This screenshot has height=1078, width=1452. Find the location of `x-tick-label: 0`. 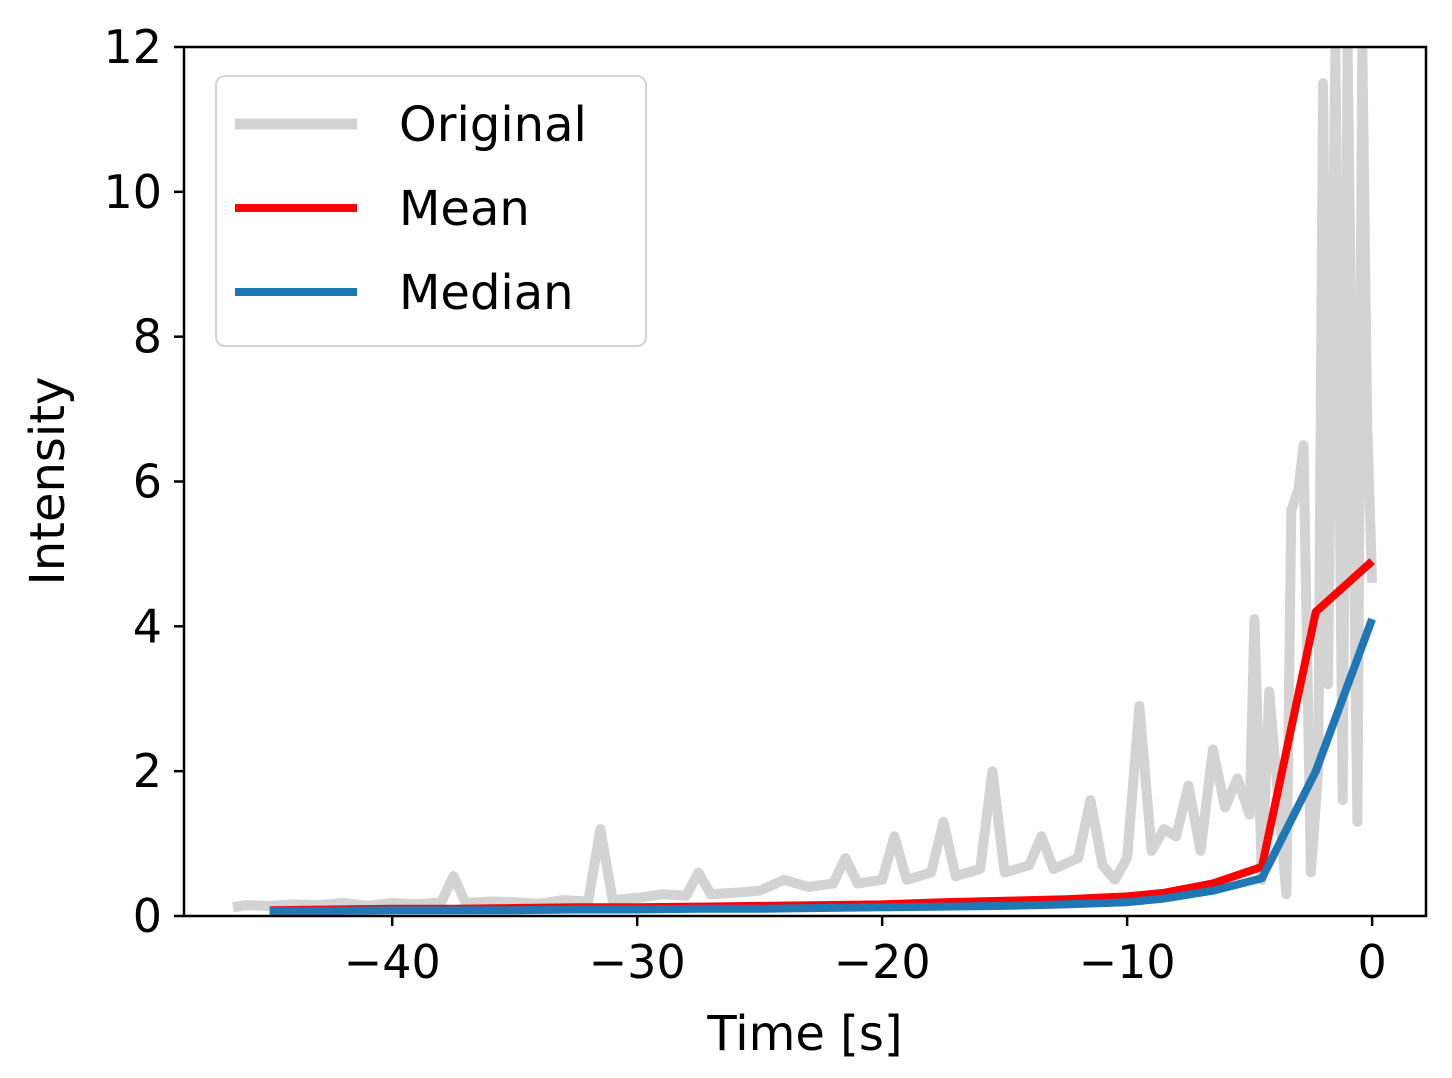

x-tick-label: 0 is located at coordinates (1371, 962).